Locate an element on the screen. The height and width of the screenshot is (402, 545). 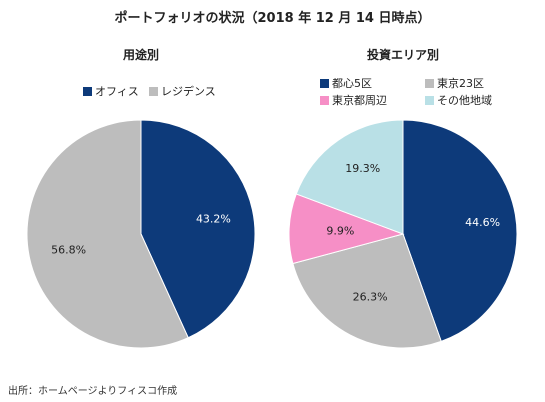
legend-label-central5: 都心5区 is located at coordinates (352, 83).